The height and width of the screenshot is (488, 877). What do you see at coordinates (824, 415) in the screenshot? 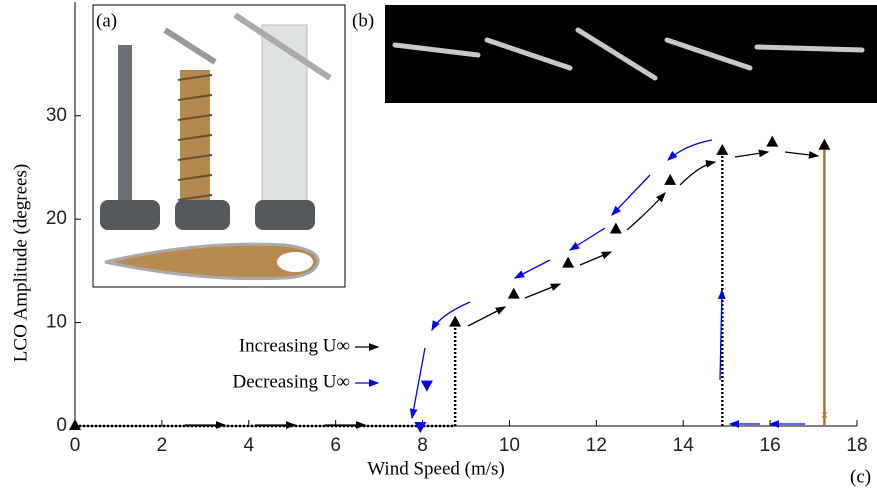
I see `cross-marker: ×` at bounding box center [824, 415].